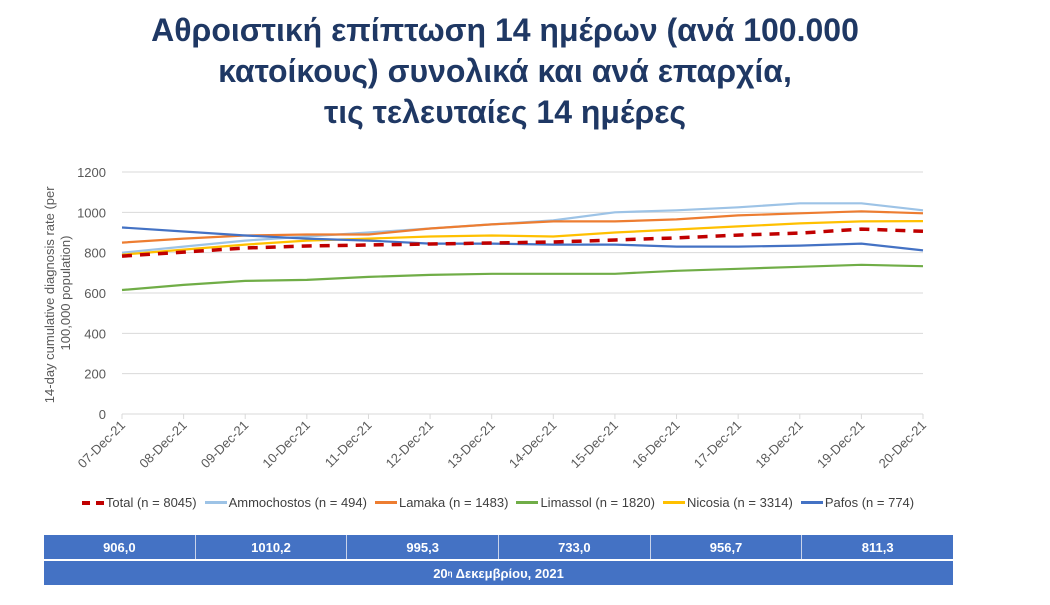 The width and height of the screenshot is (1050, 605). I want to click on x-tick-label: 18-Dec-21, so click(779, 445).